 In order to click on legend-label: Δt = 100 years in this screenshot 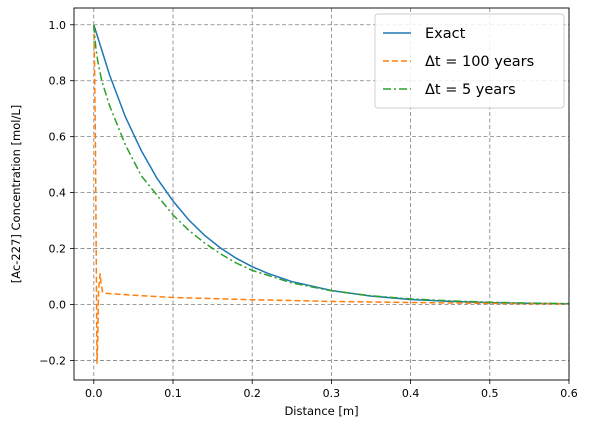, I will do `click(479, 62)`.